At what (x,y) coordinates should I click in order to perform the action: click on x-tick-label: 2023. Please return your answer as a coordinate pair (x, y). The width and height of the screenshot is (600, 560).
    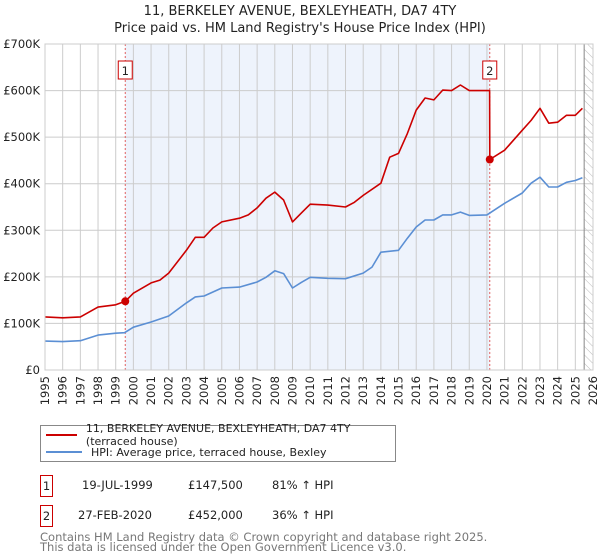
    Looking at the image, I should click on (540, 390).